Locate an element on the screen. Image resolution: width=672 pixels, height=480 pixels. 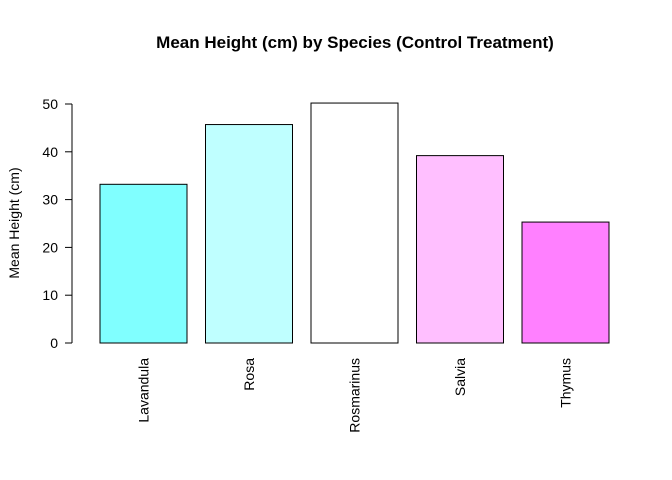
bar-salvia is located at coordinates (460, 249).